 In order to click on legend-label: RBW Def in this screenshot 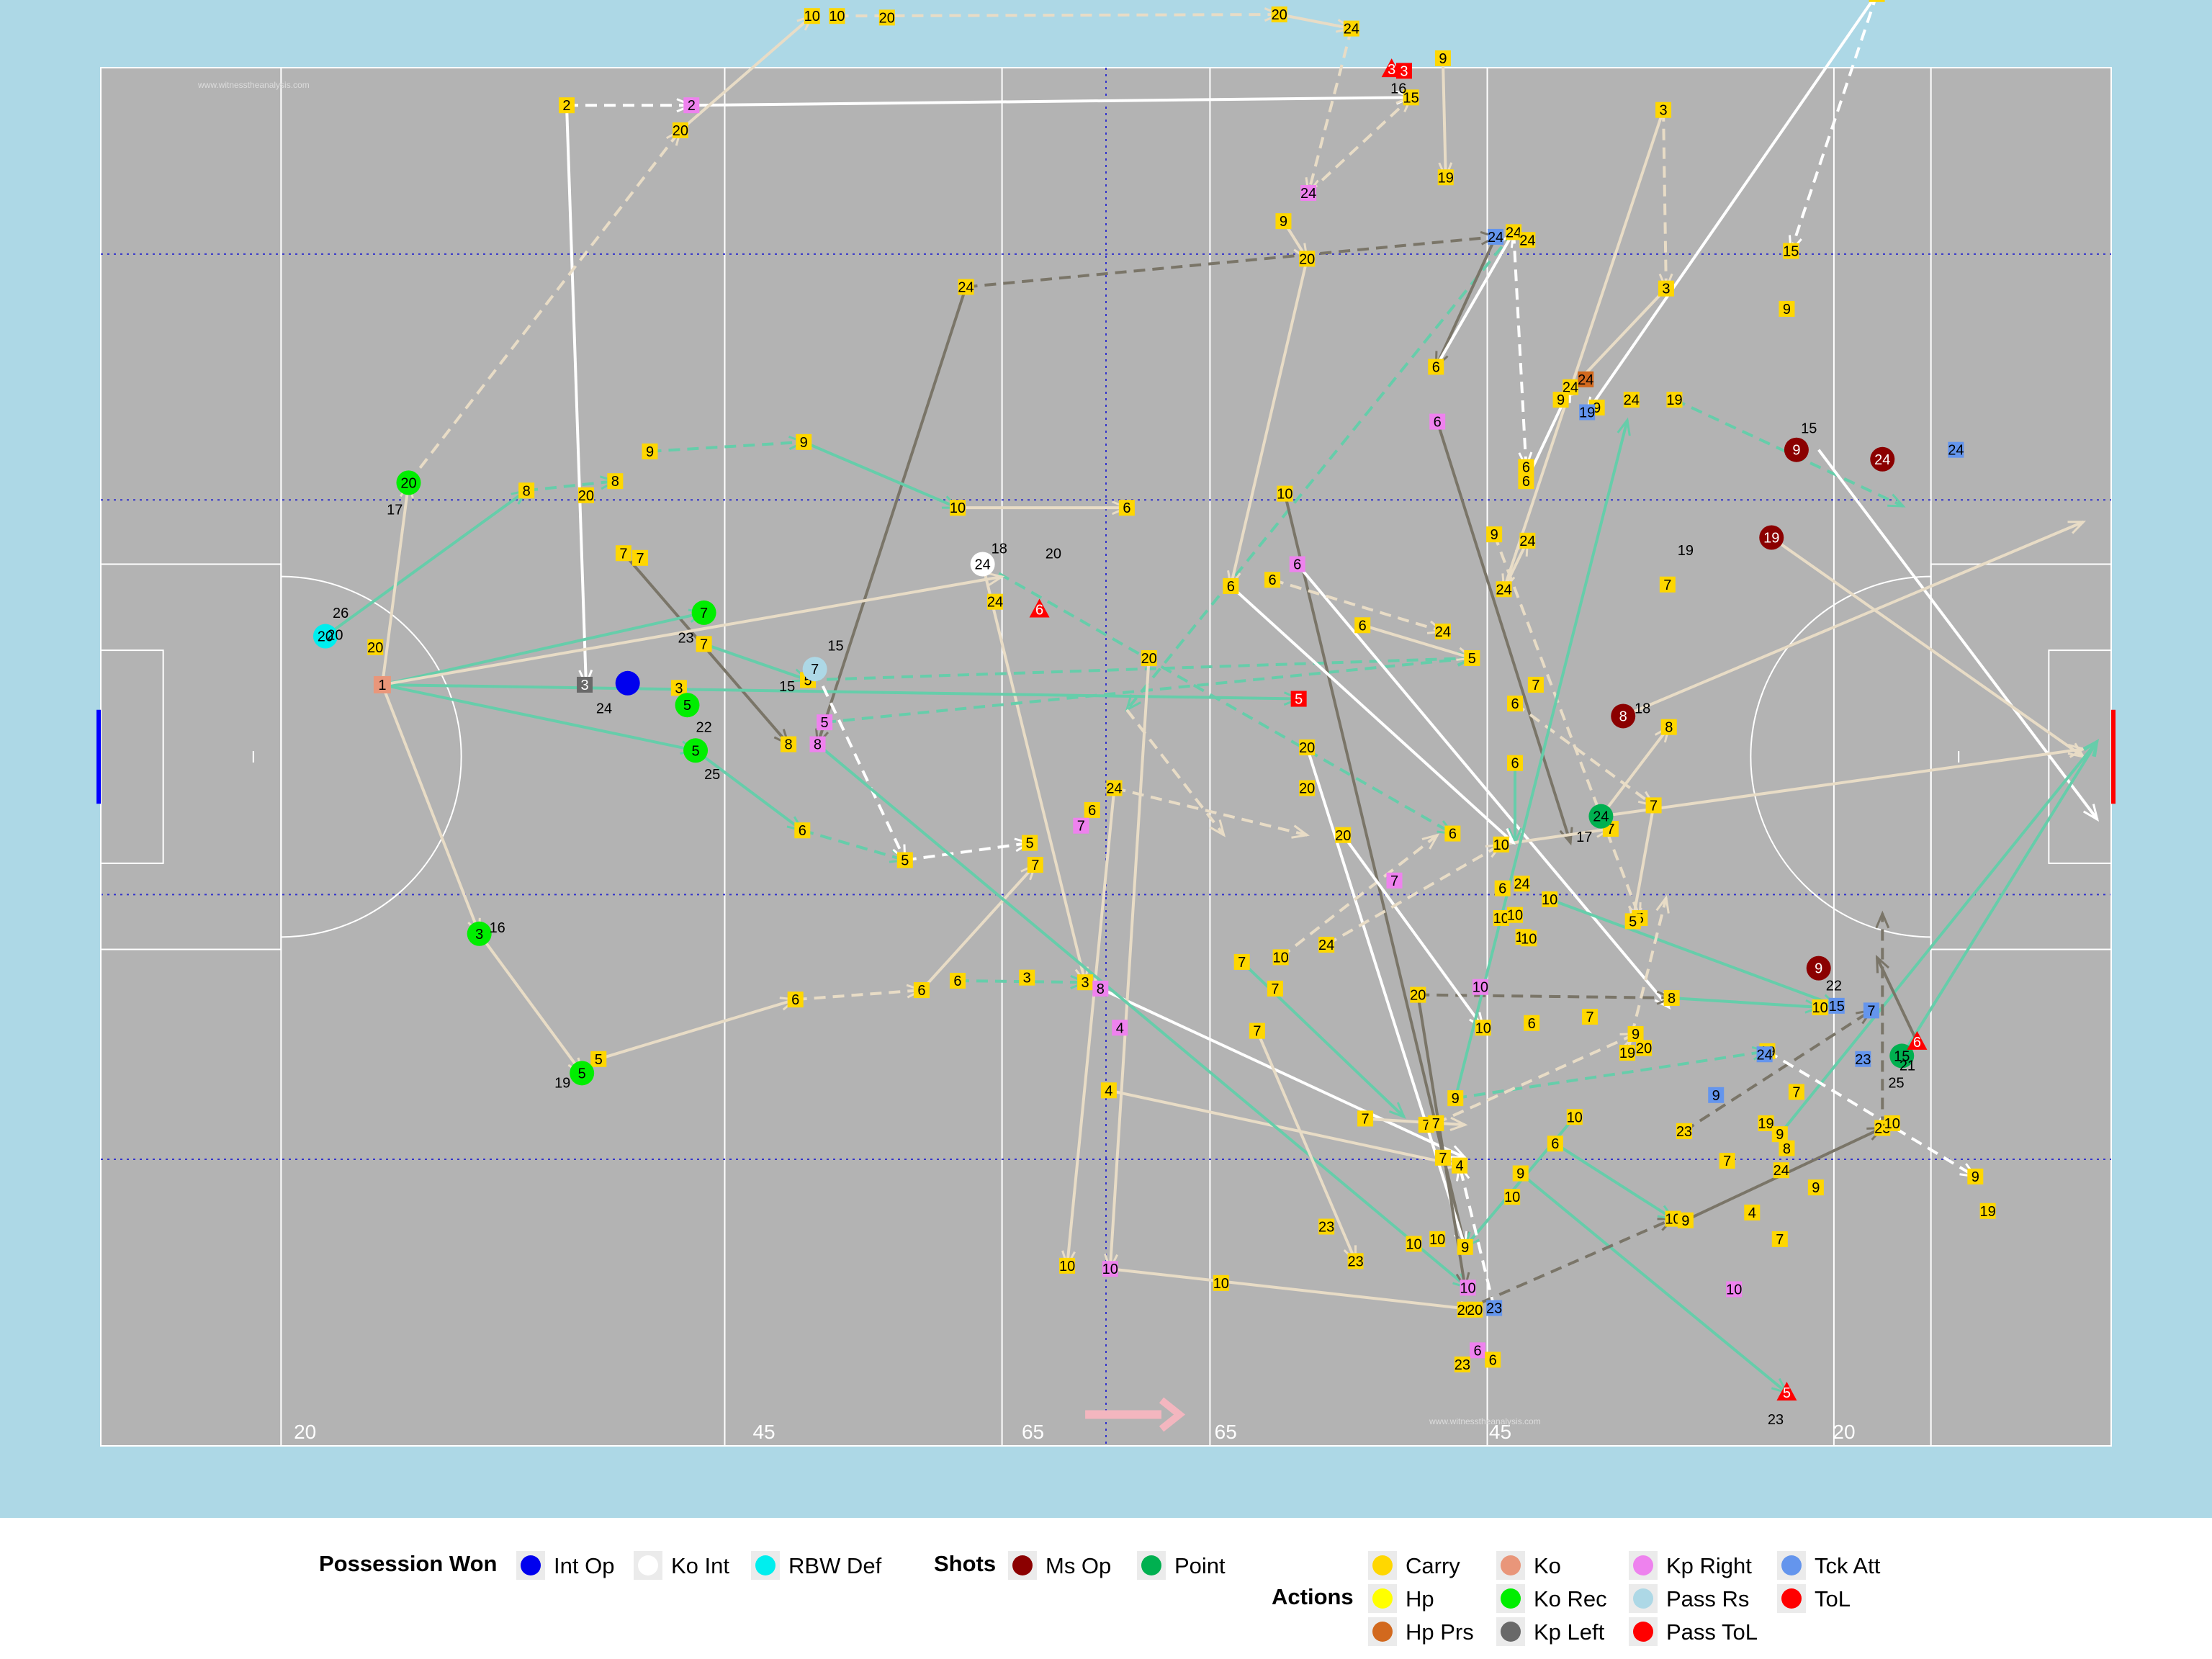, I will do `click(835, 1566)`.